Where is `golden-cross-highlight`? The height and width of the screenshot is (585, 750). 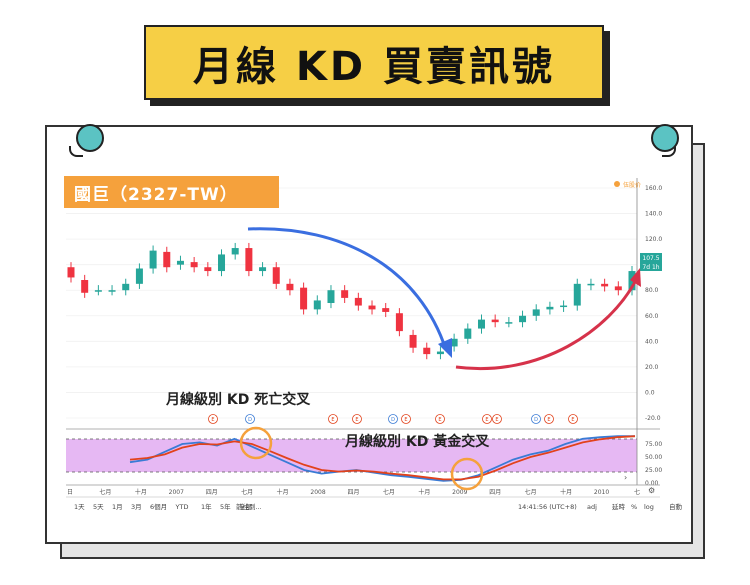 golden-cross-highlight is located at coordinates (467, 474).